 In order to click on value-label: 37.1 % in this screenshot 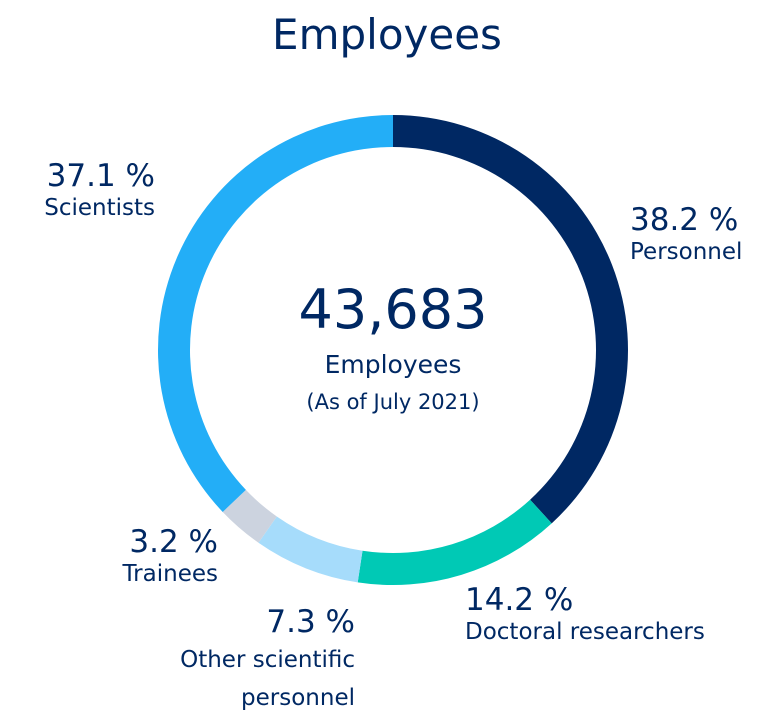, I will do `click(100, 176)`.